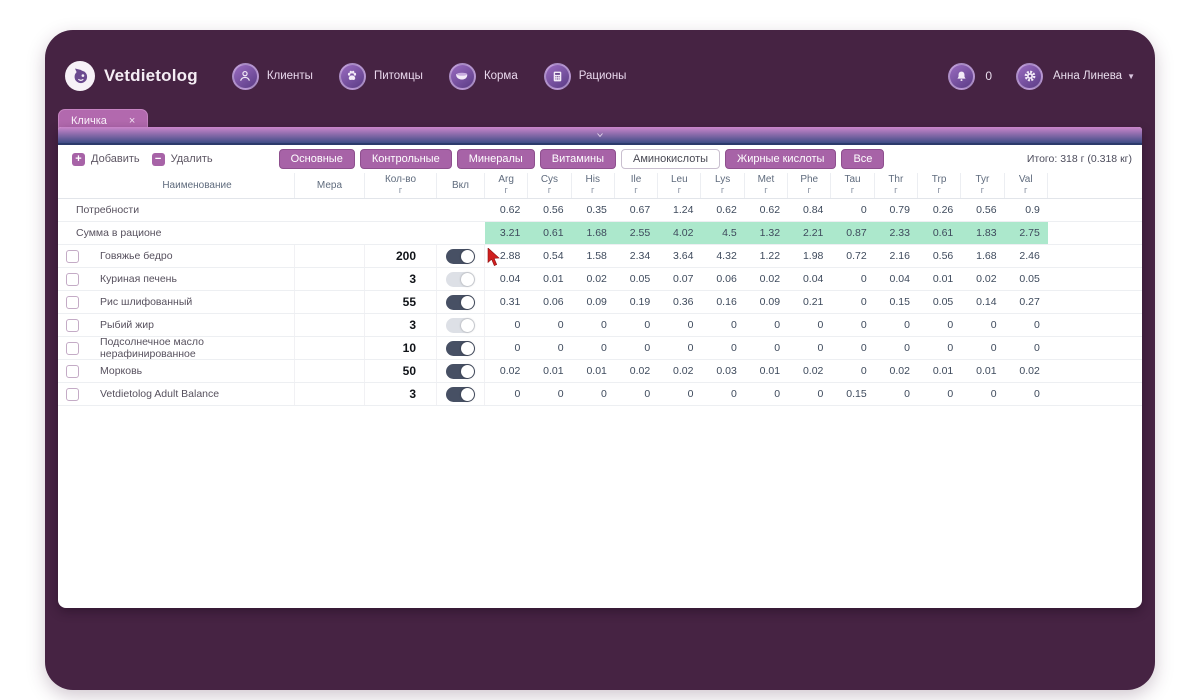 This screenshot has height=700, width=1200. What do you see at coordinates (813, 279) in the screenshot?
I see `value-cell: 0.04` at bounding box center [813, 279].